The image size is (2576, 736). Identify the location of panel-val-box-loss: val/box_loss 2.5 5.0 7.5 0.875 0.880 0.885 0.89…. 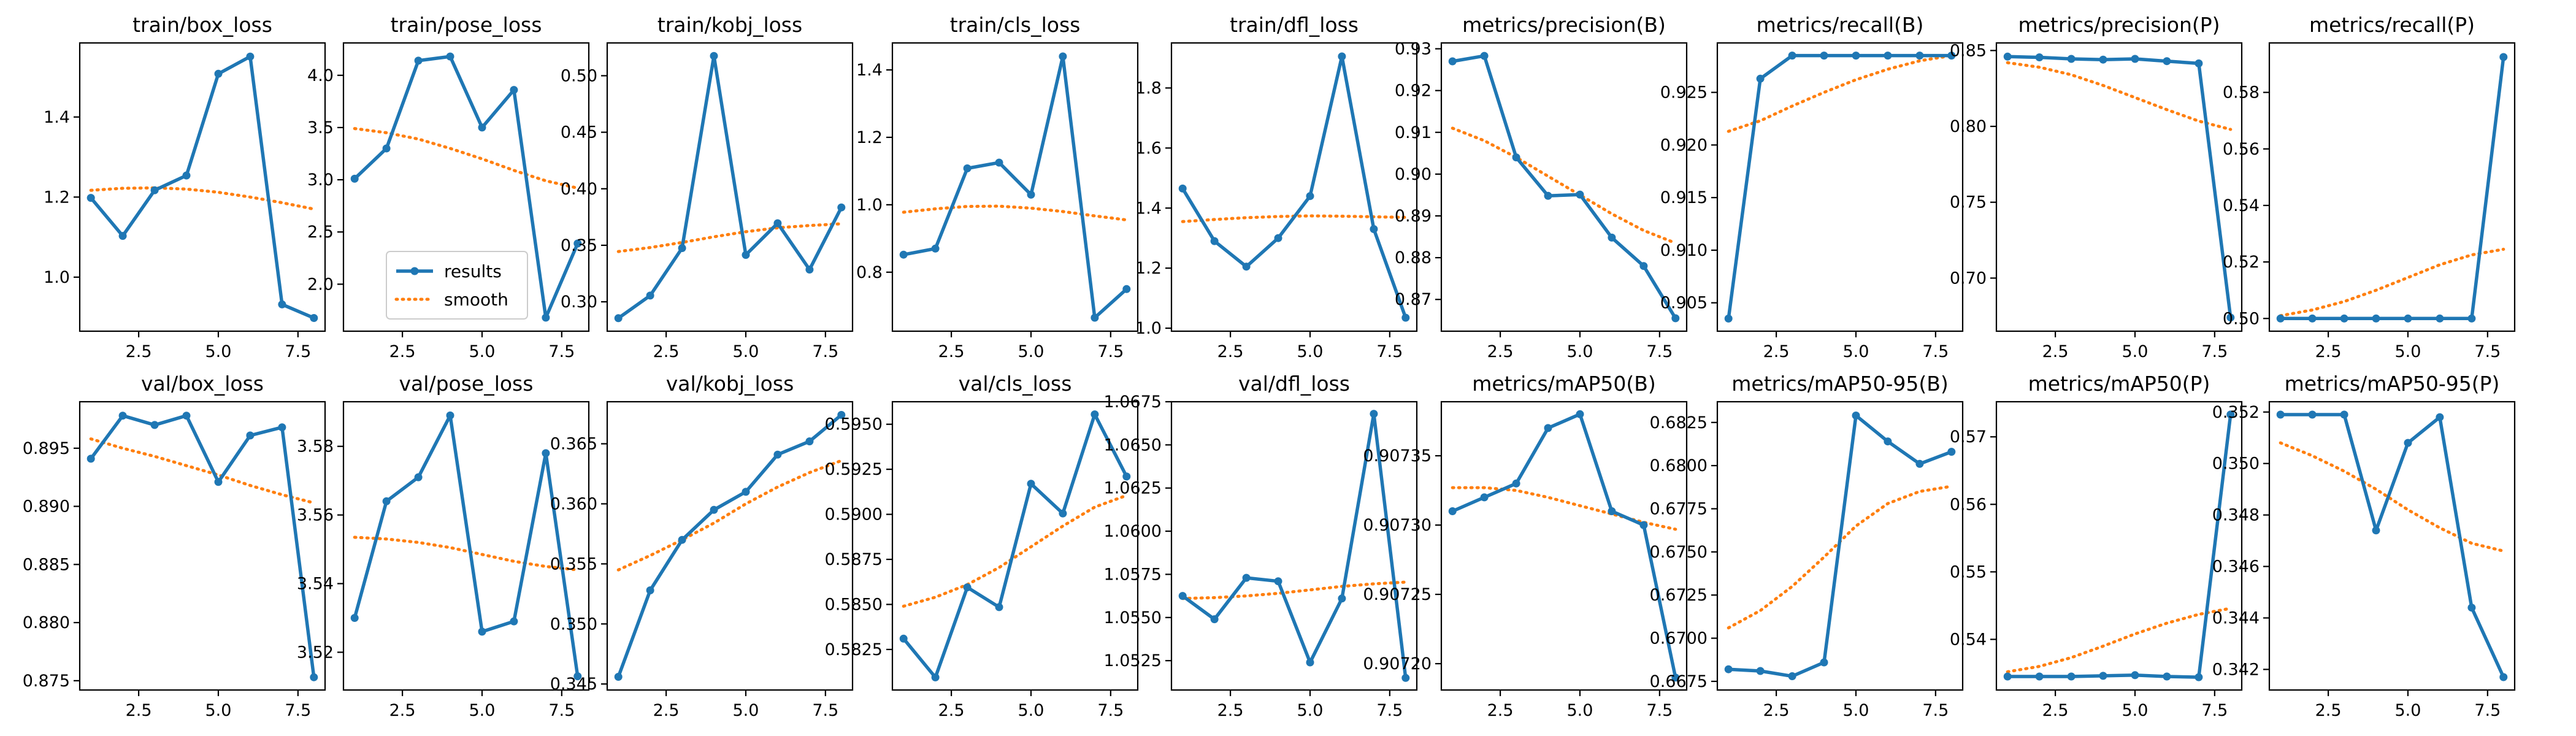
(174, 546).